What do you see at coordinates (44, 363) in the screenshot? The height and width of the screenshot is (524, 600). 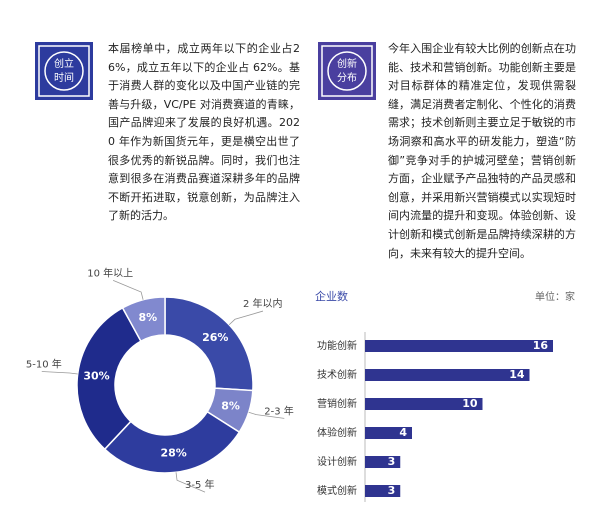 I see `category-label: 5-10 年` at bounding box center [44, 363].